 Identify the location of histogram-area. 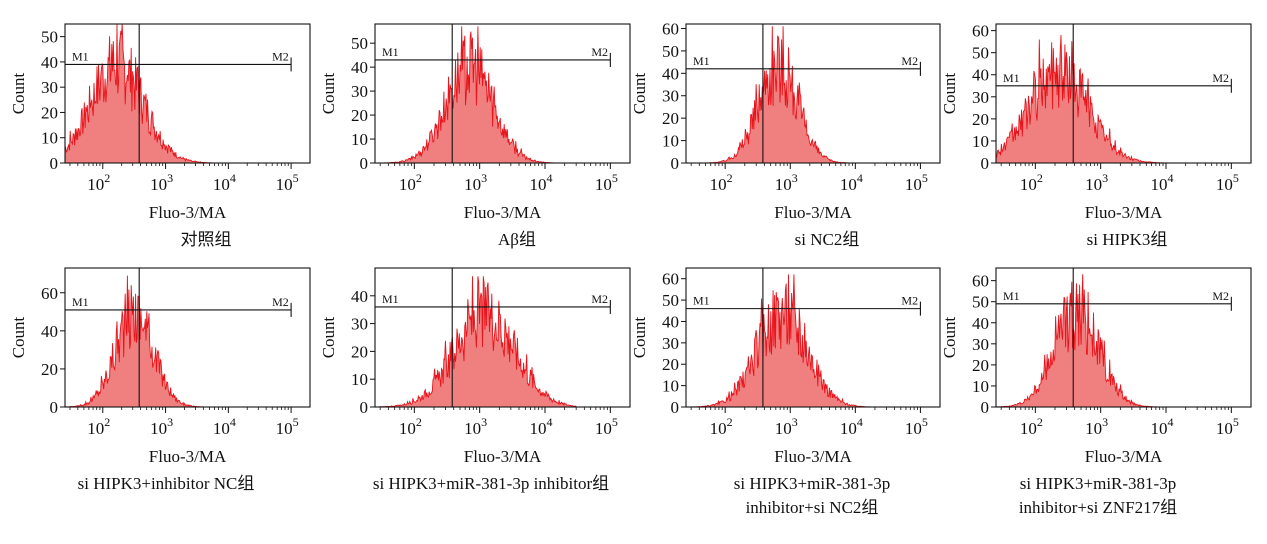
(162, 341).